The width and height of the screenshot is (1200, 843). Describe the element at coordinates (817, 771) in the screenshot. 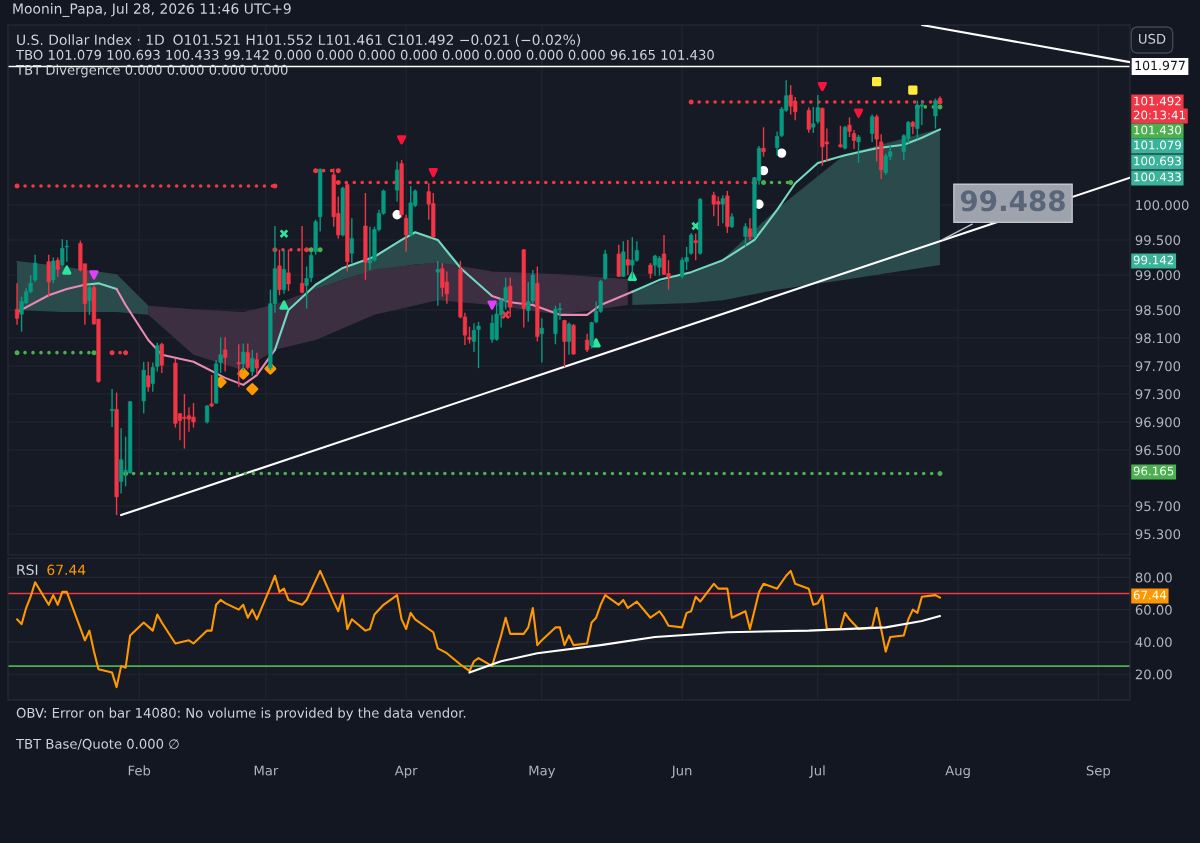

I see `x-tick-label: Jul` at that location.